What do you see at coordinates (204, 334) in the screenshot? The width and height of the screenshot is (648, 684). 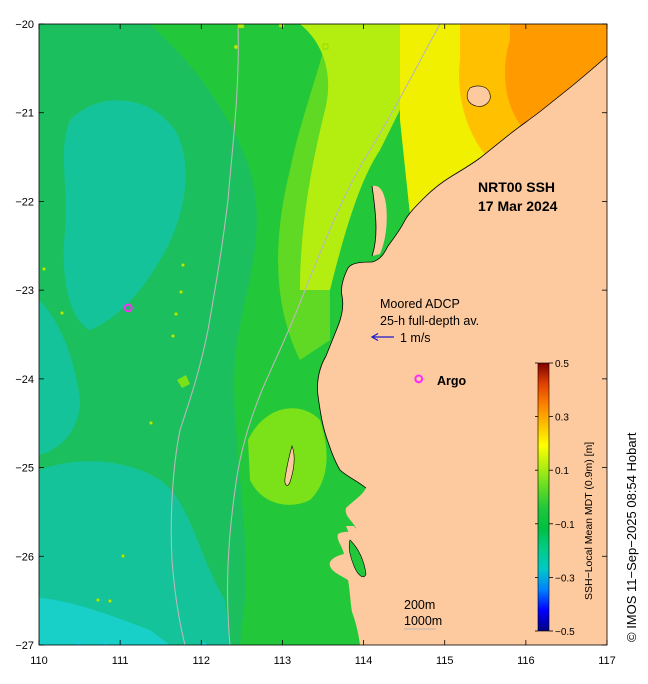 I see `isobath-1000m` at bounding box center [204, 334].